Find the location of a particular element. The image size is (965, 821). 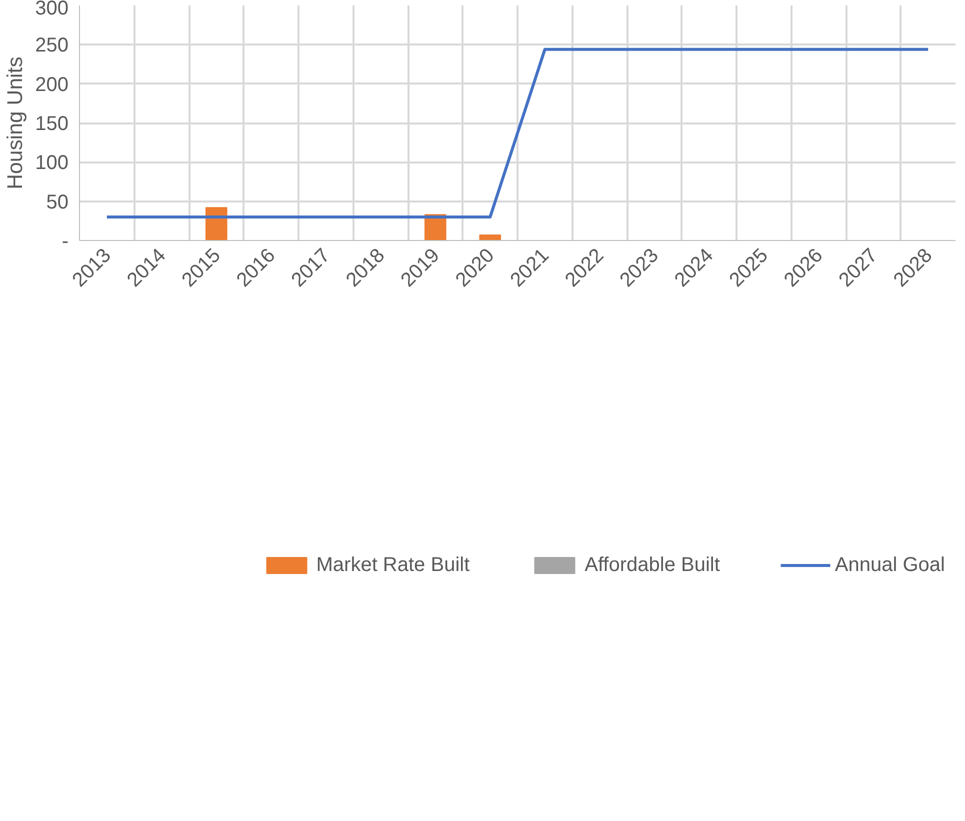

y-tick-label: 100 is located at coordinates (52, 163).